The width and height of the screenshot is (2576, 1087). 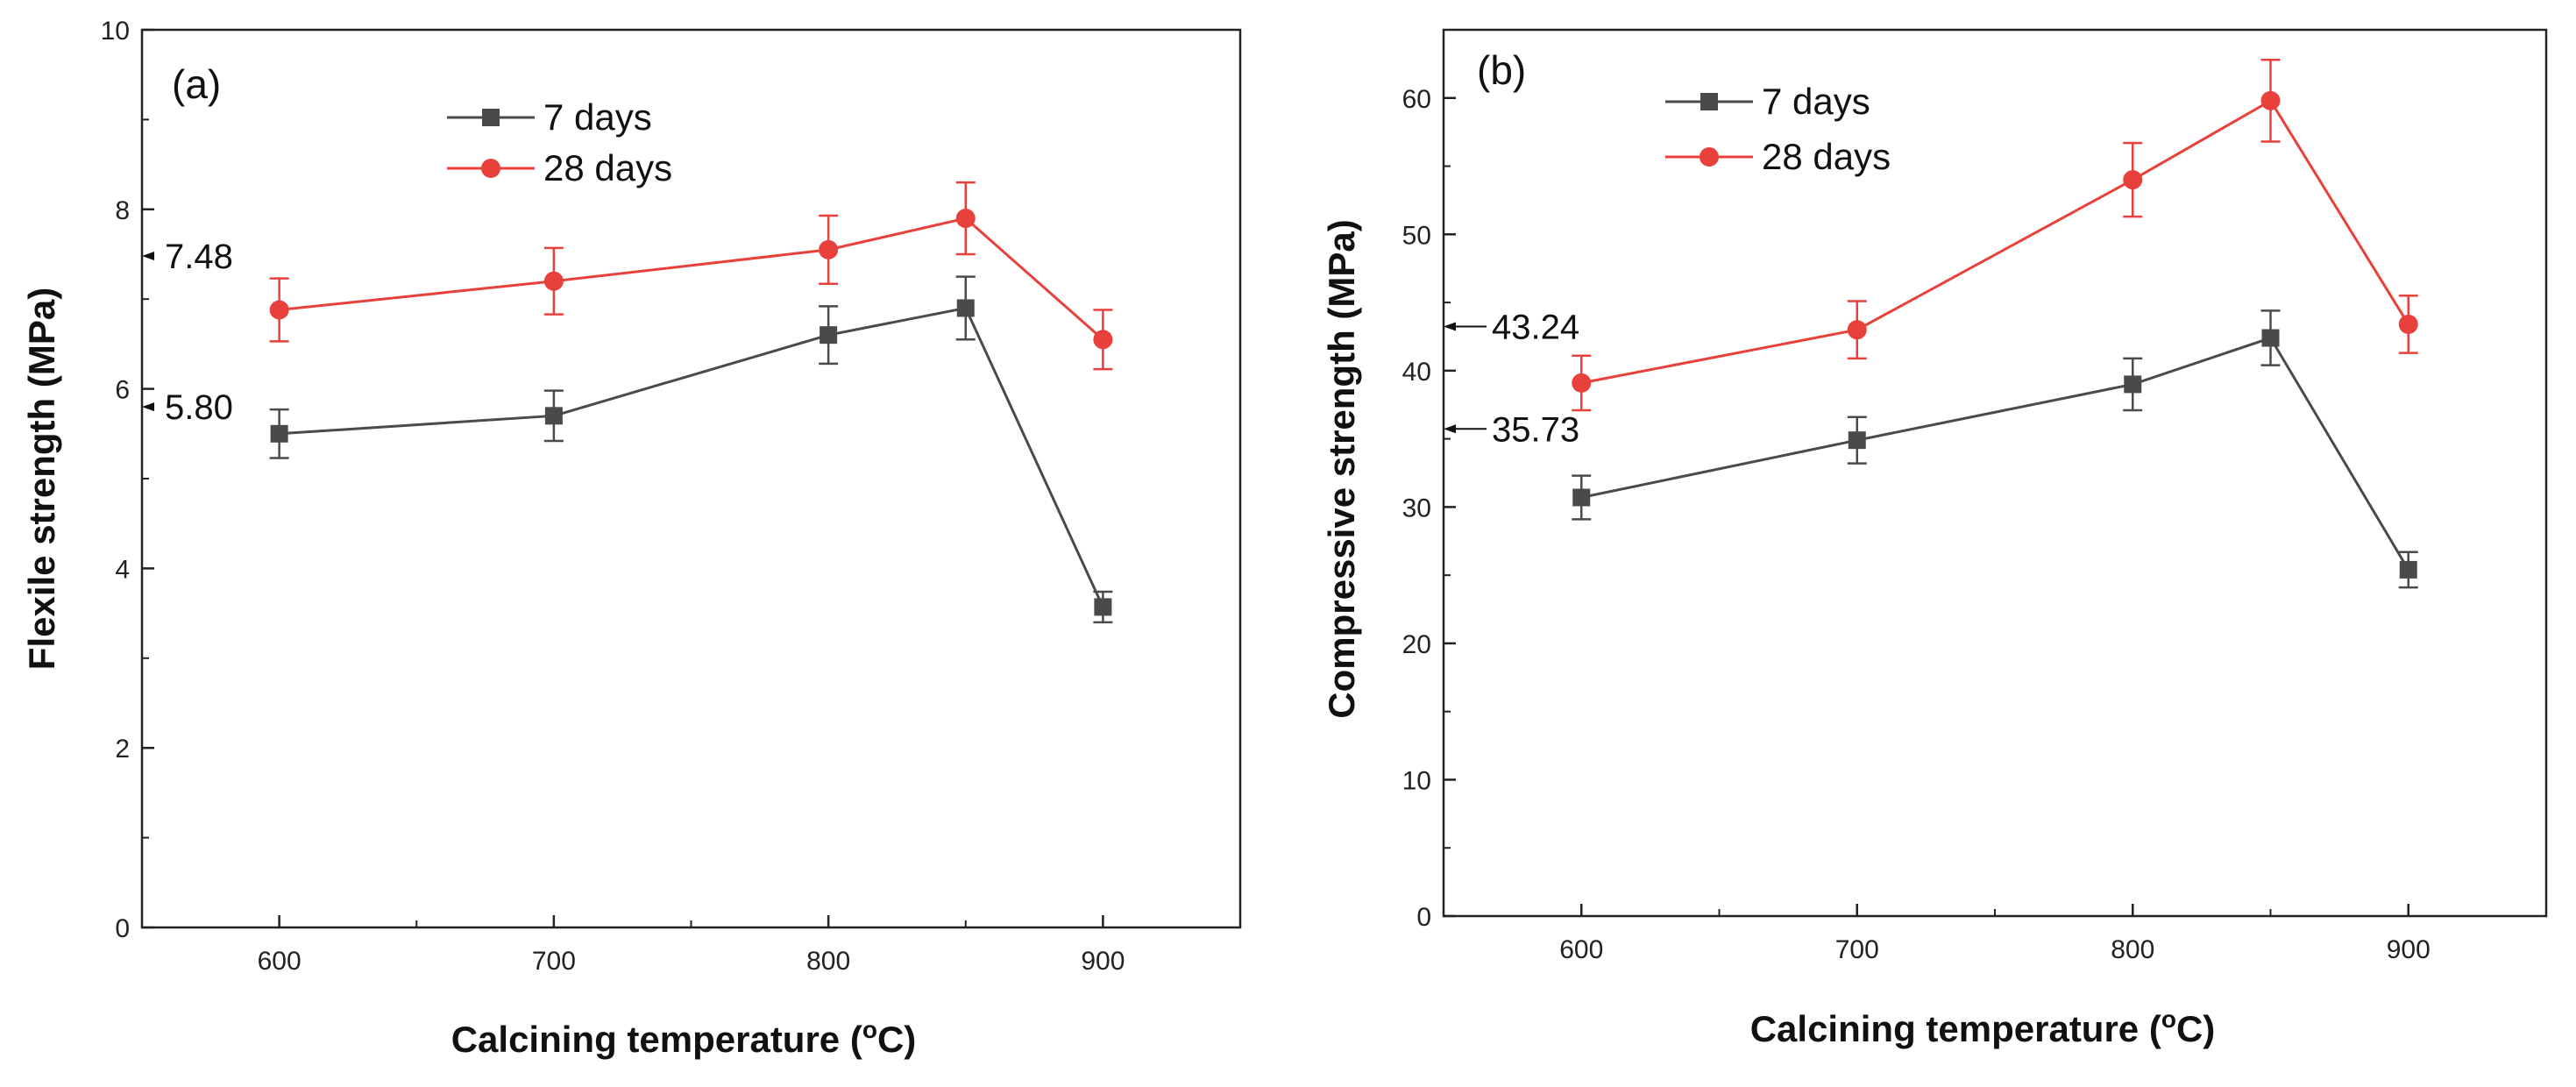 What do you see at coordinates (1416, 508) in the screenshot?
I see `y-tick-label: 30` at bounding box center [1416, 508].